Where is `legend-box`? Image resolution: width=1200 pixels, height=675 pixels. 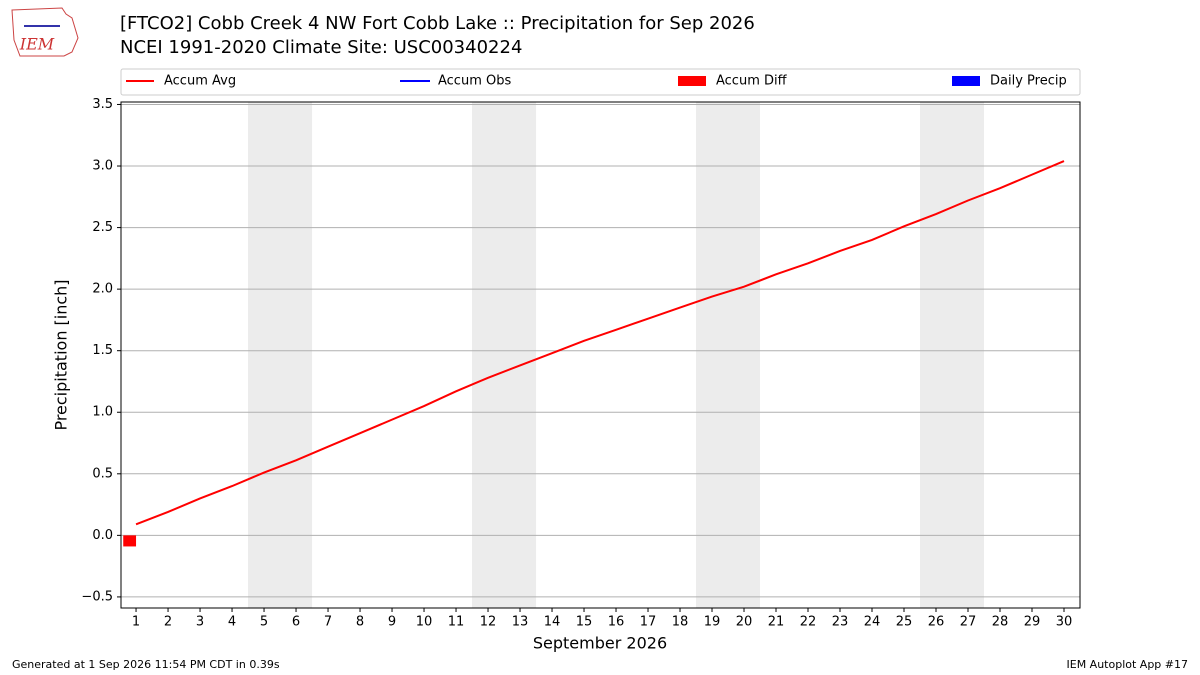 legend-box is located at coordinates (600, 82).